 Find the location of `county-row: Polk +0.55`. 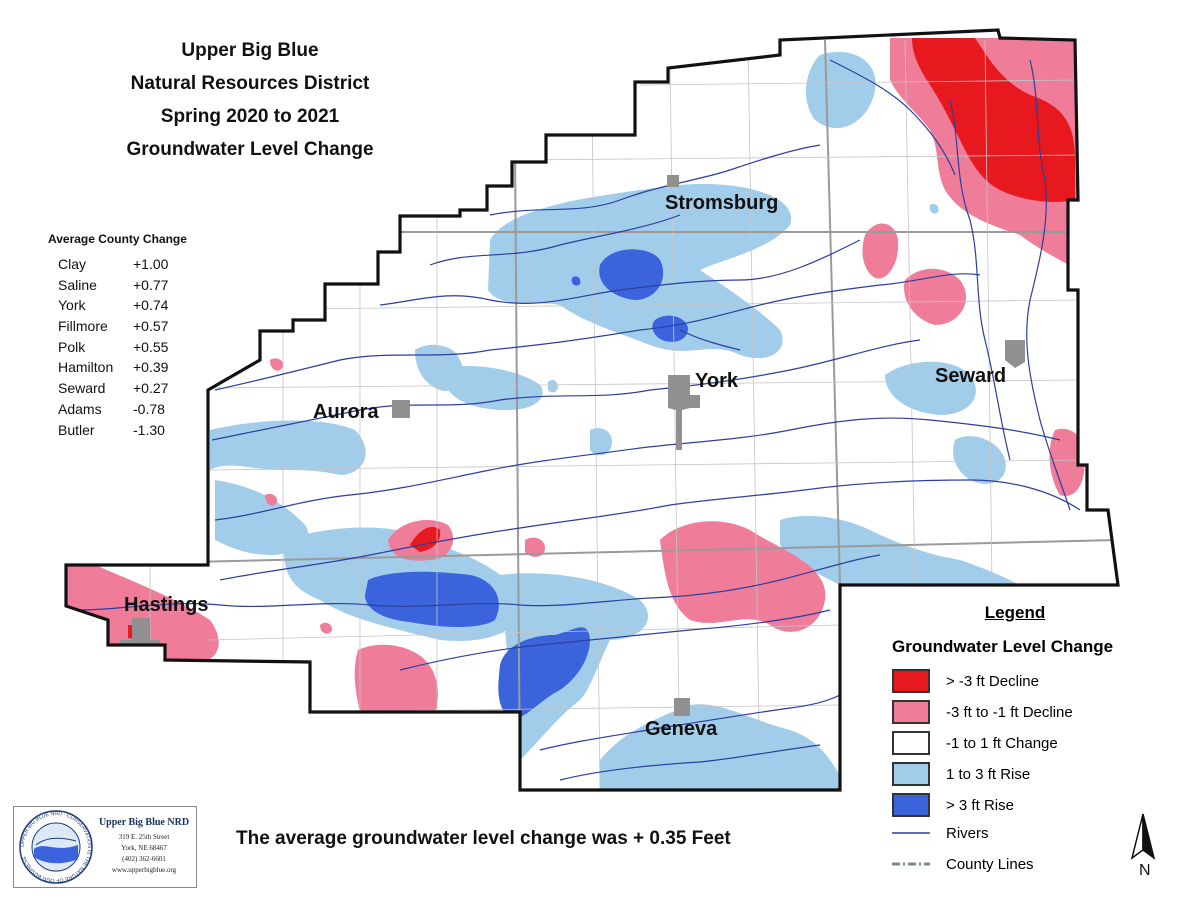

county-row: Polk +0.55 is located at coordinates (117, 347).